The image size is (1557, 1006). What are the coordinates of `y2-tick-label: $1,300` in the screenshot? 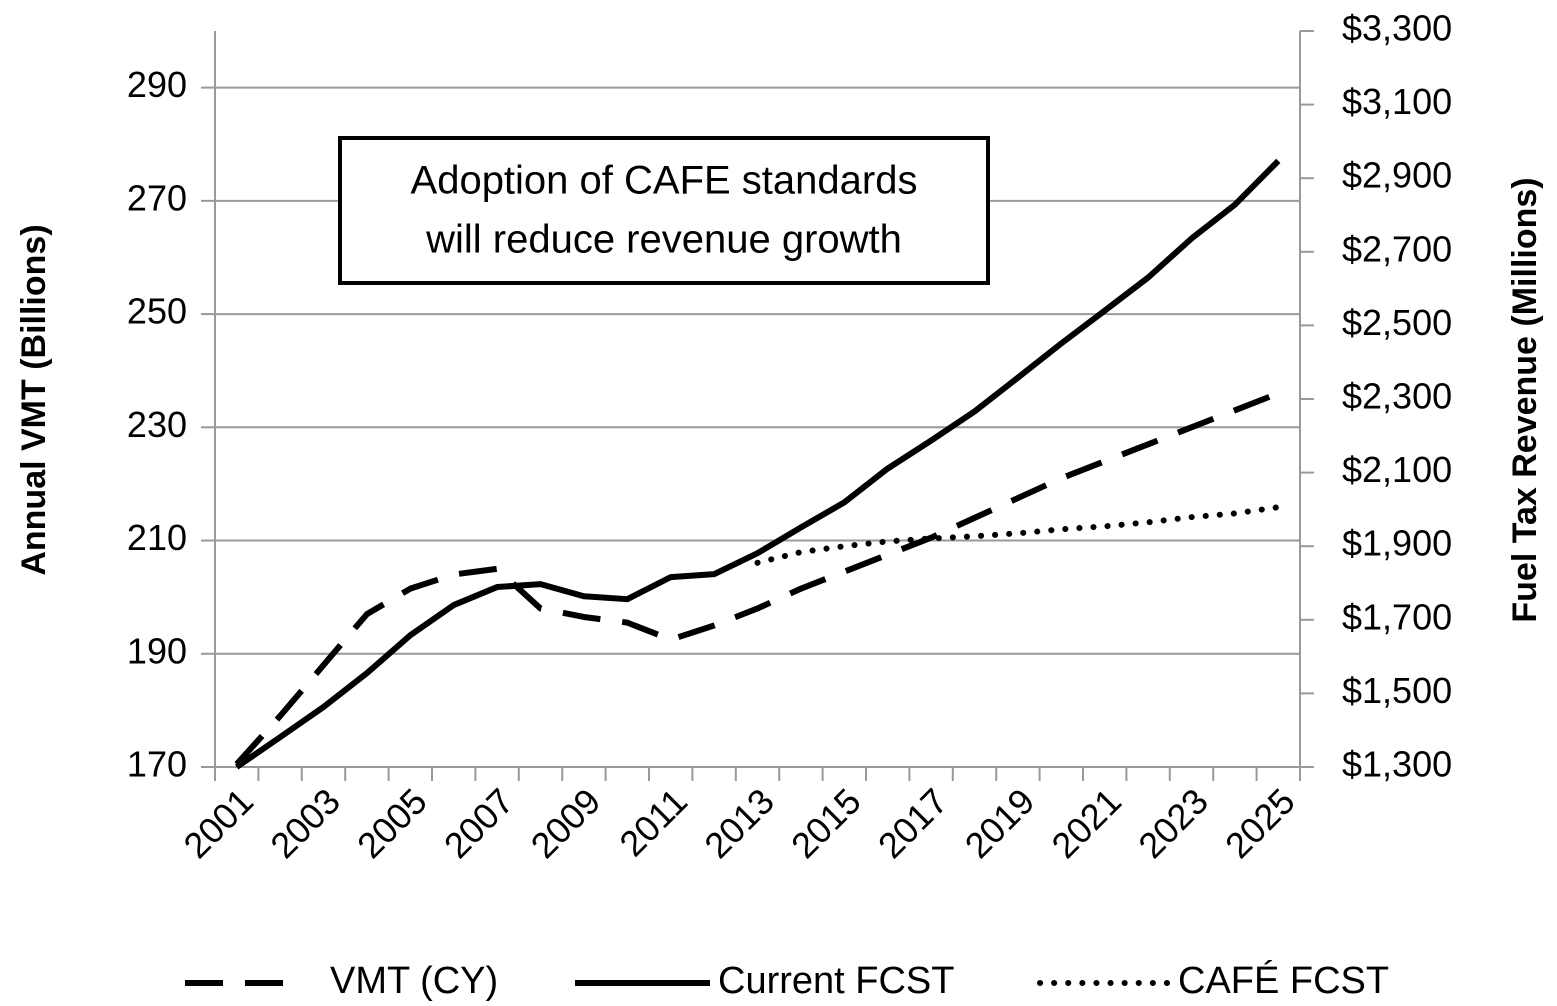 It's located at (1397, 764).